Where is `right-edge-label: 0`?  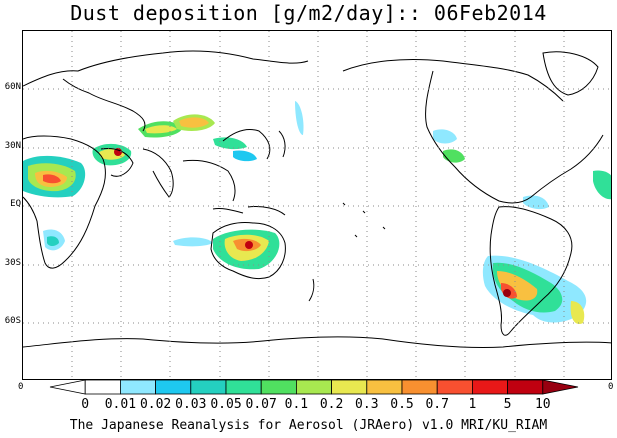
right-edge-label: 0 is located at coordinates (611, 387).